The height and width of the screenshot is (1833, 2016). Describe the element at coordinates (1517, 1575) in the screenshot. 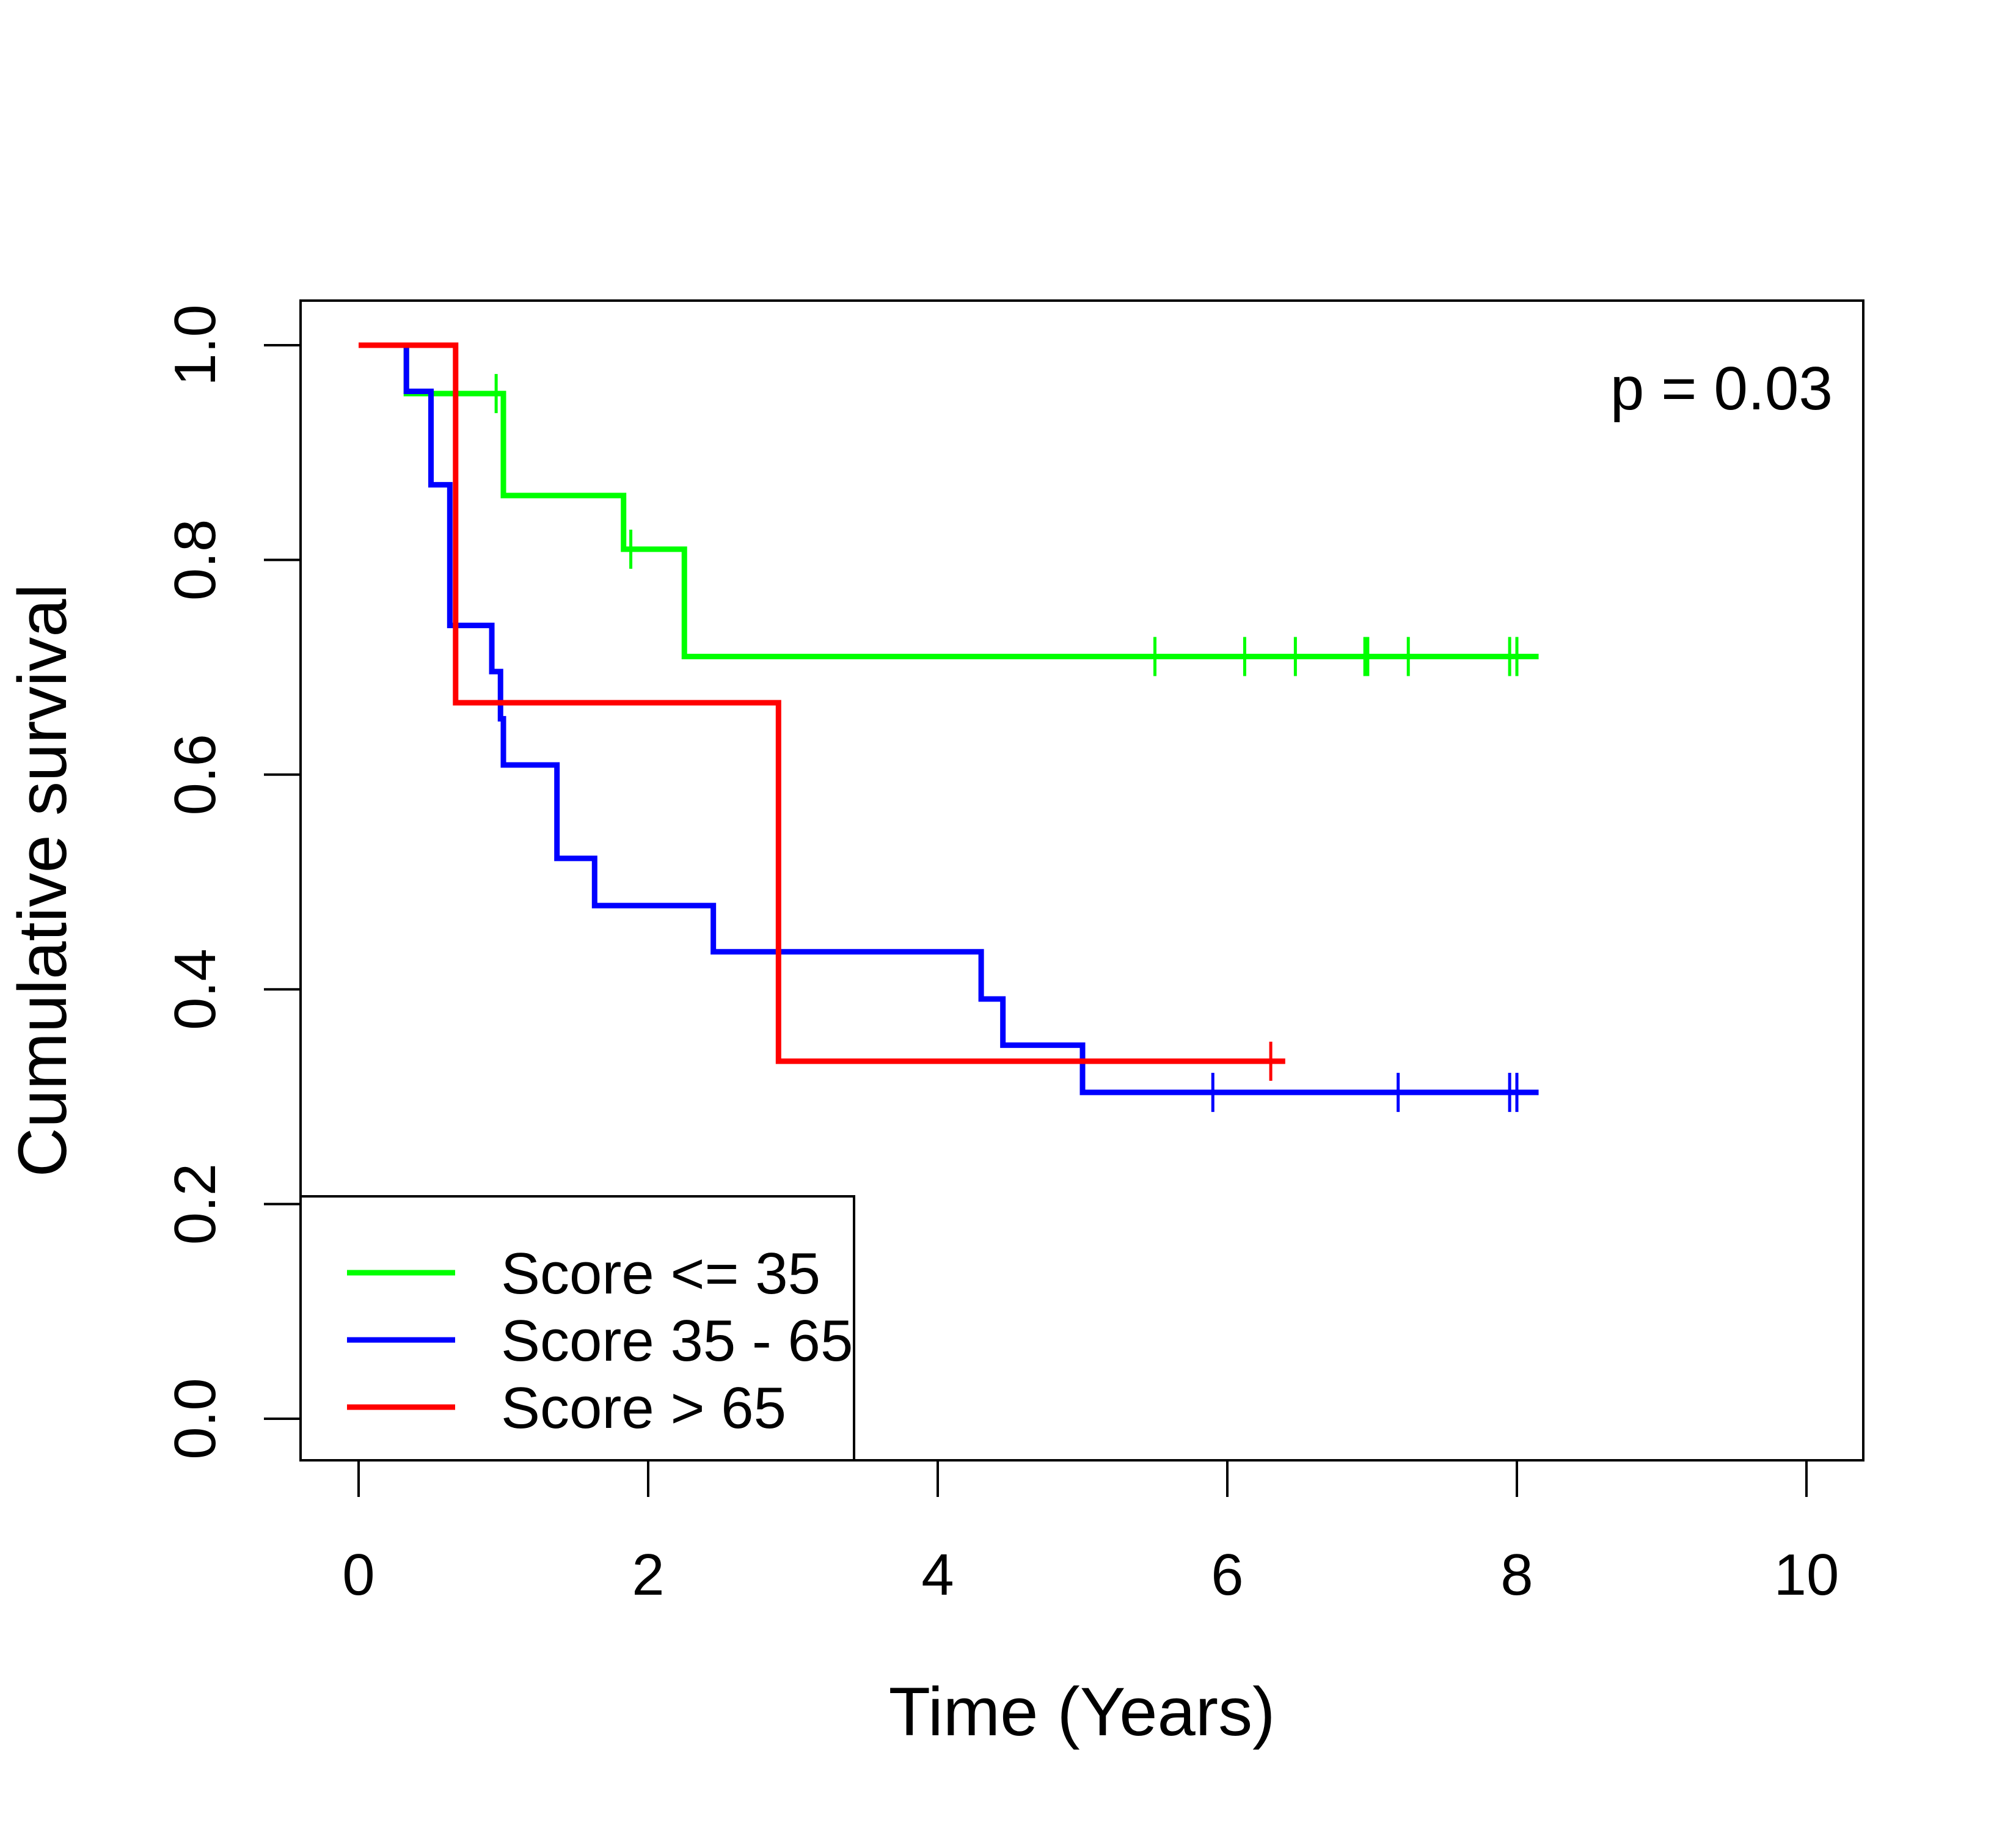

I see `x-tick-label: 8` at that location.